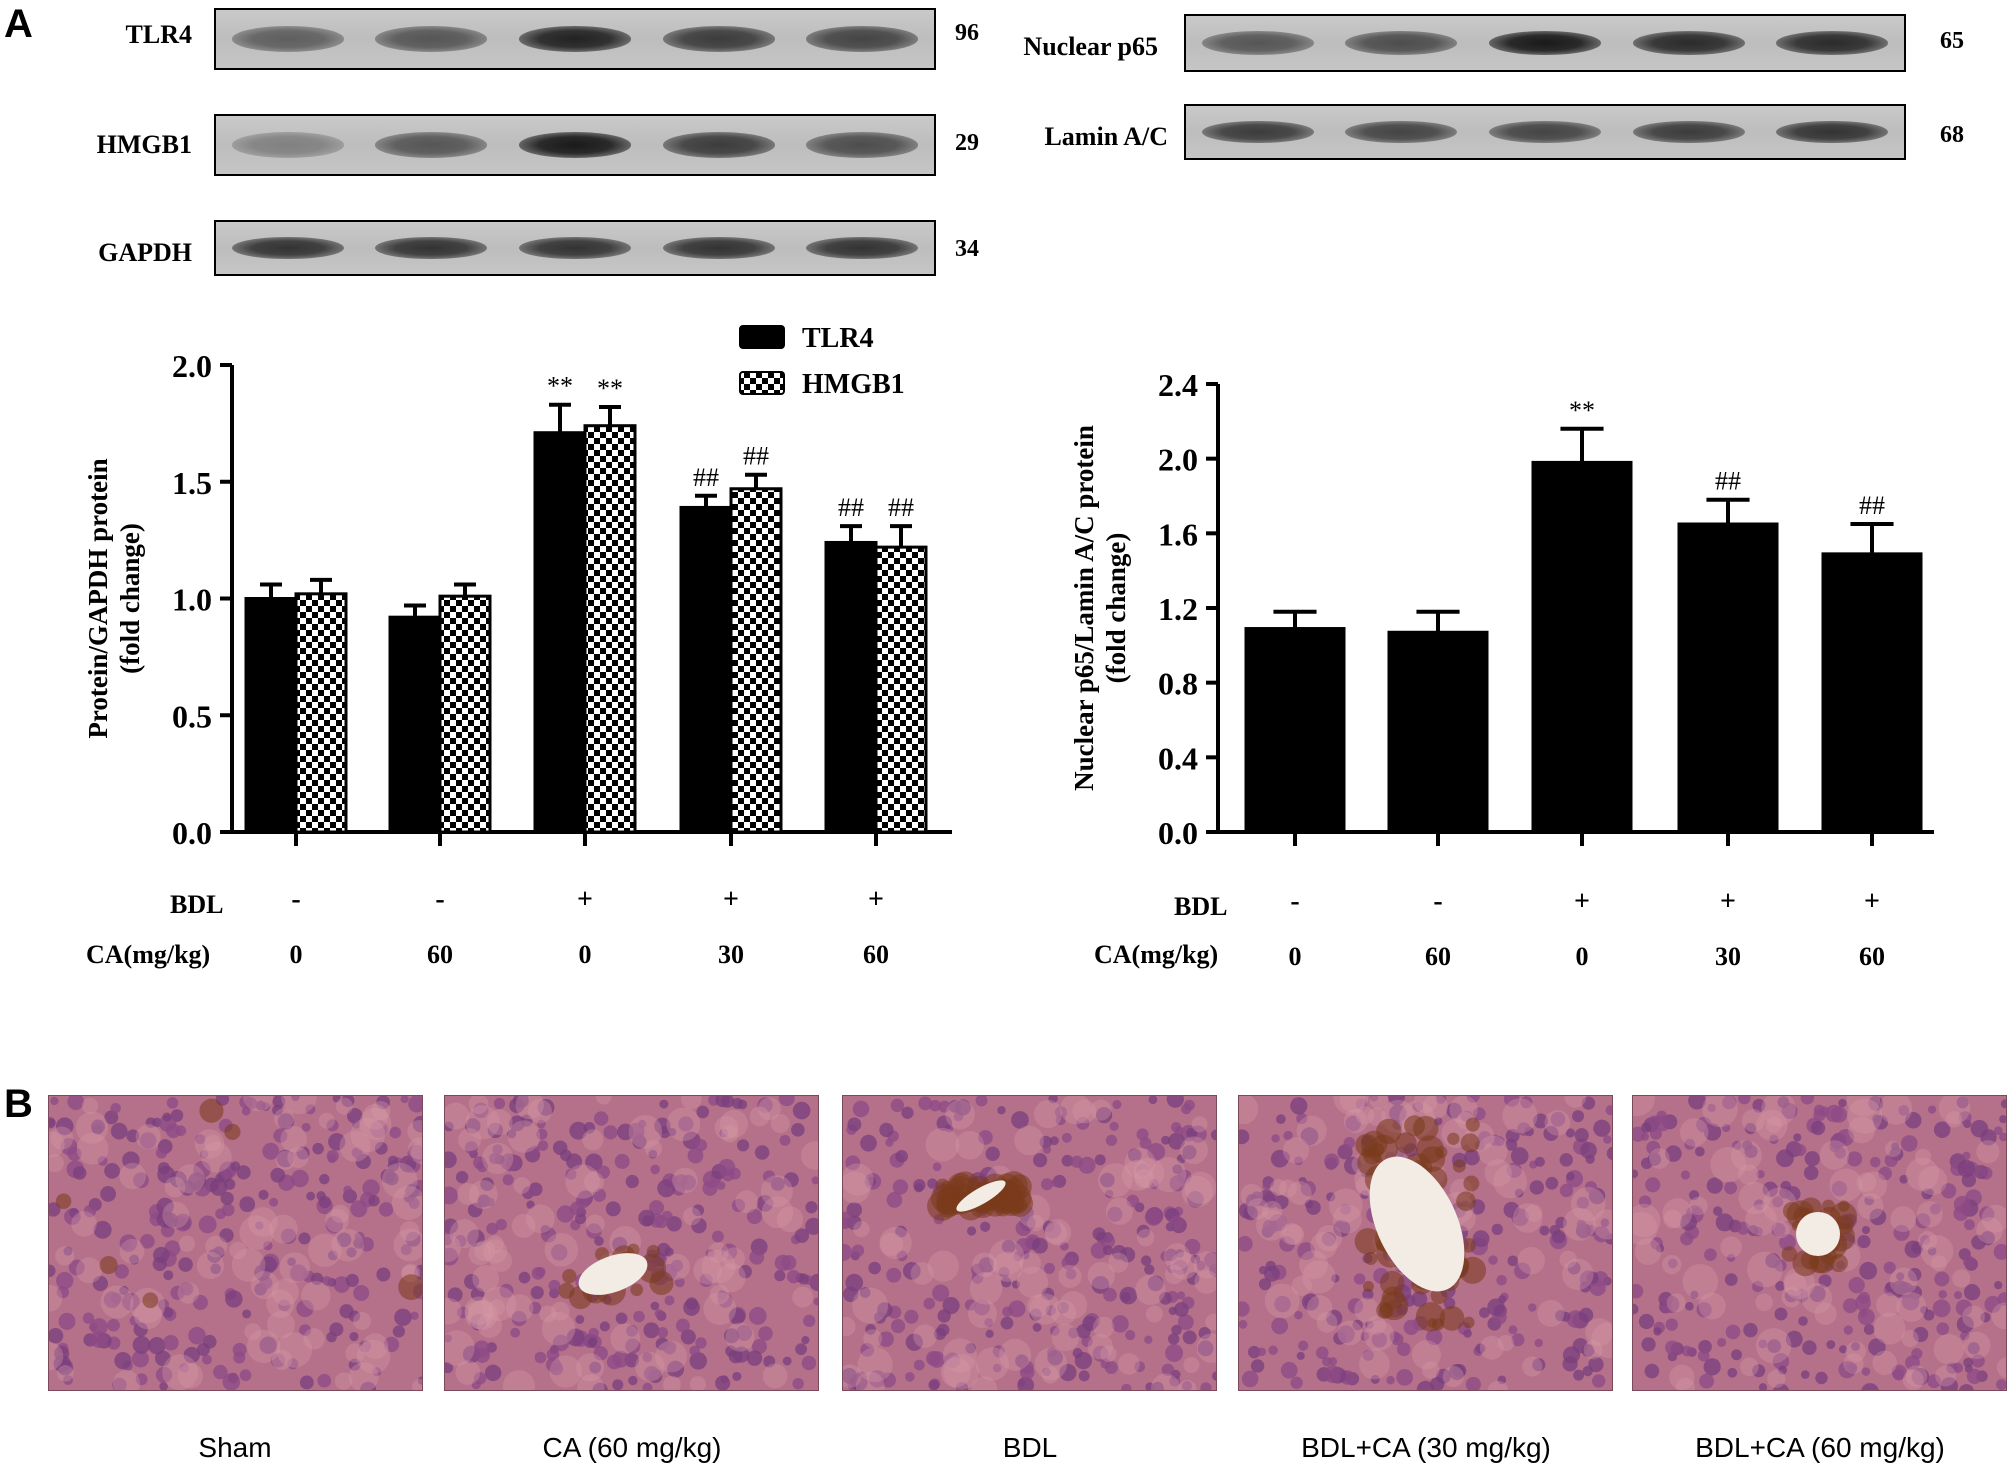 The height and width of the screenshot is (1471, 2007). Describe the element at coordinates (1030, 1447) in the screenshot. I see `caption-bdl: BDL` at that location.